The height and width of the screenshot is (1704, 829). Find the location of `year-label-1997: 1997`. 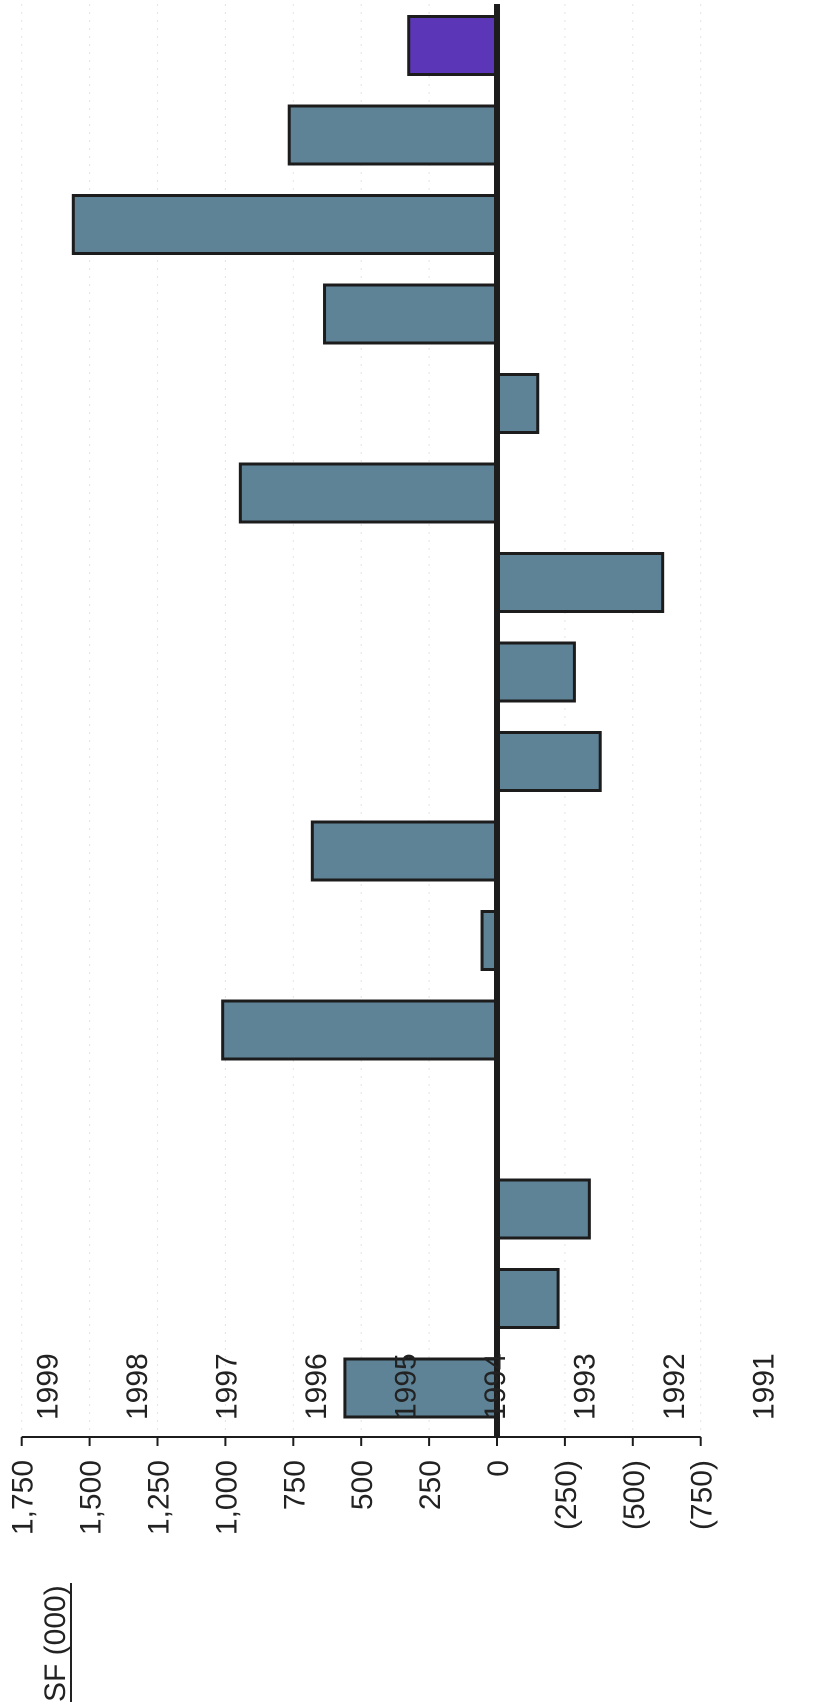

year-label-1997: 1997 is located at coordinates (227, 1386).